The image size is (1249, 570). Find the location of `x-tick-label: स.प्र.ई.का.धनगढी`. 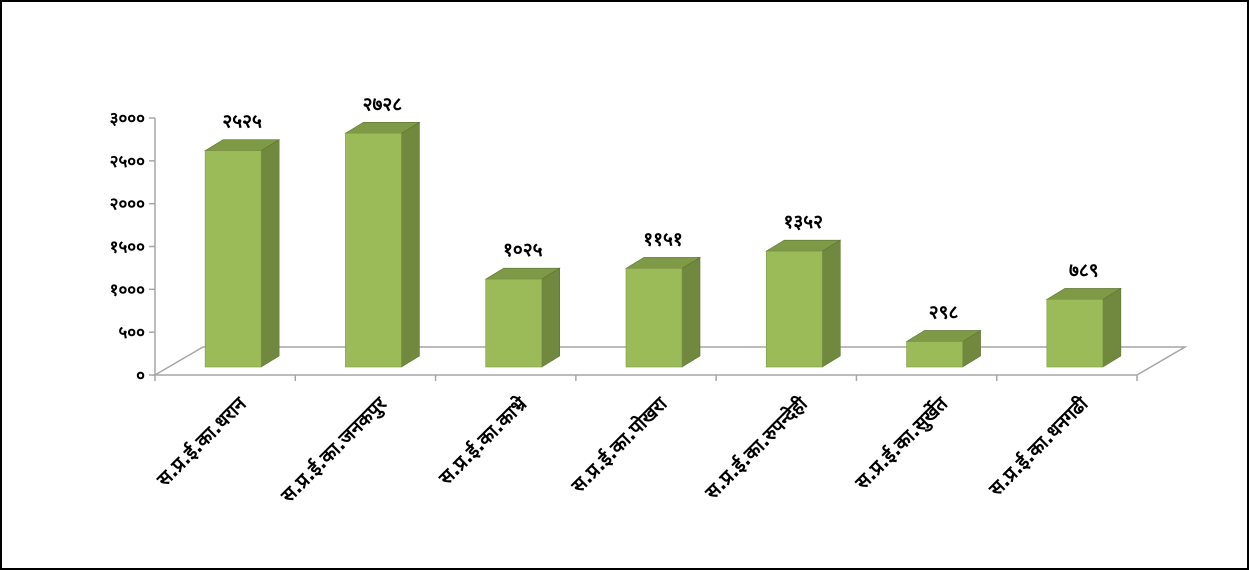

x-tick-label: स.प्र.ई.का.धनगढी is located at coordinates (1039, 447).